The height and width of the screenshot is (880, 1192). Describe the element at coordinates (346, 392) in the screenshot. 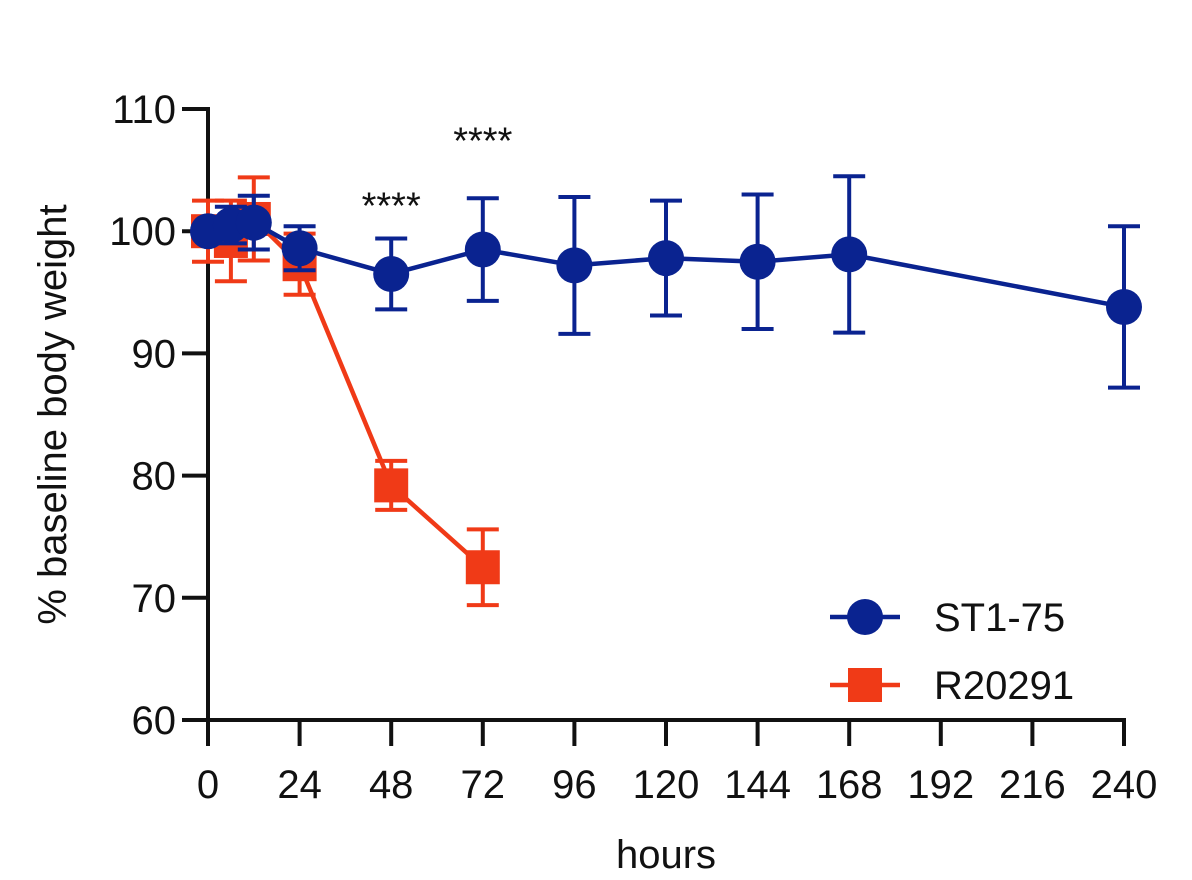

I see `series-line` at that location.